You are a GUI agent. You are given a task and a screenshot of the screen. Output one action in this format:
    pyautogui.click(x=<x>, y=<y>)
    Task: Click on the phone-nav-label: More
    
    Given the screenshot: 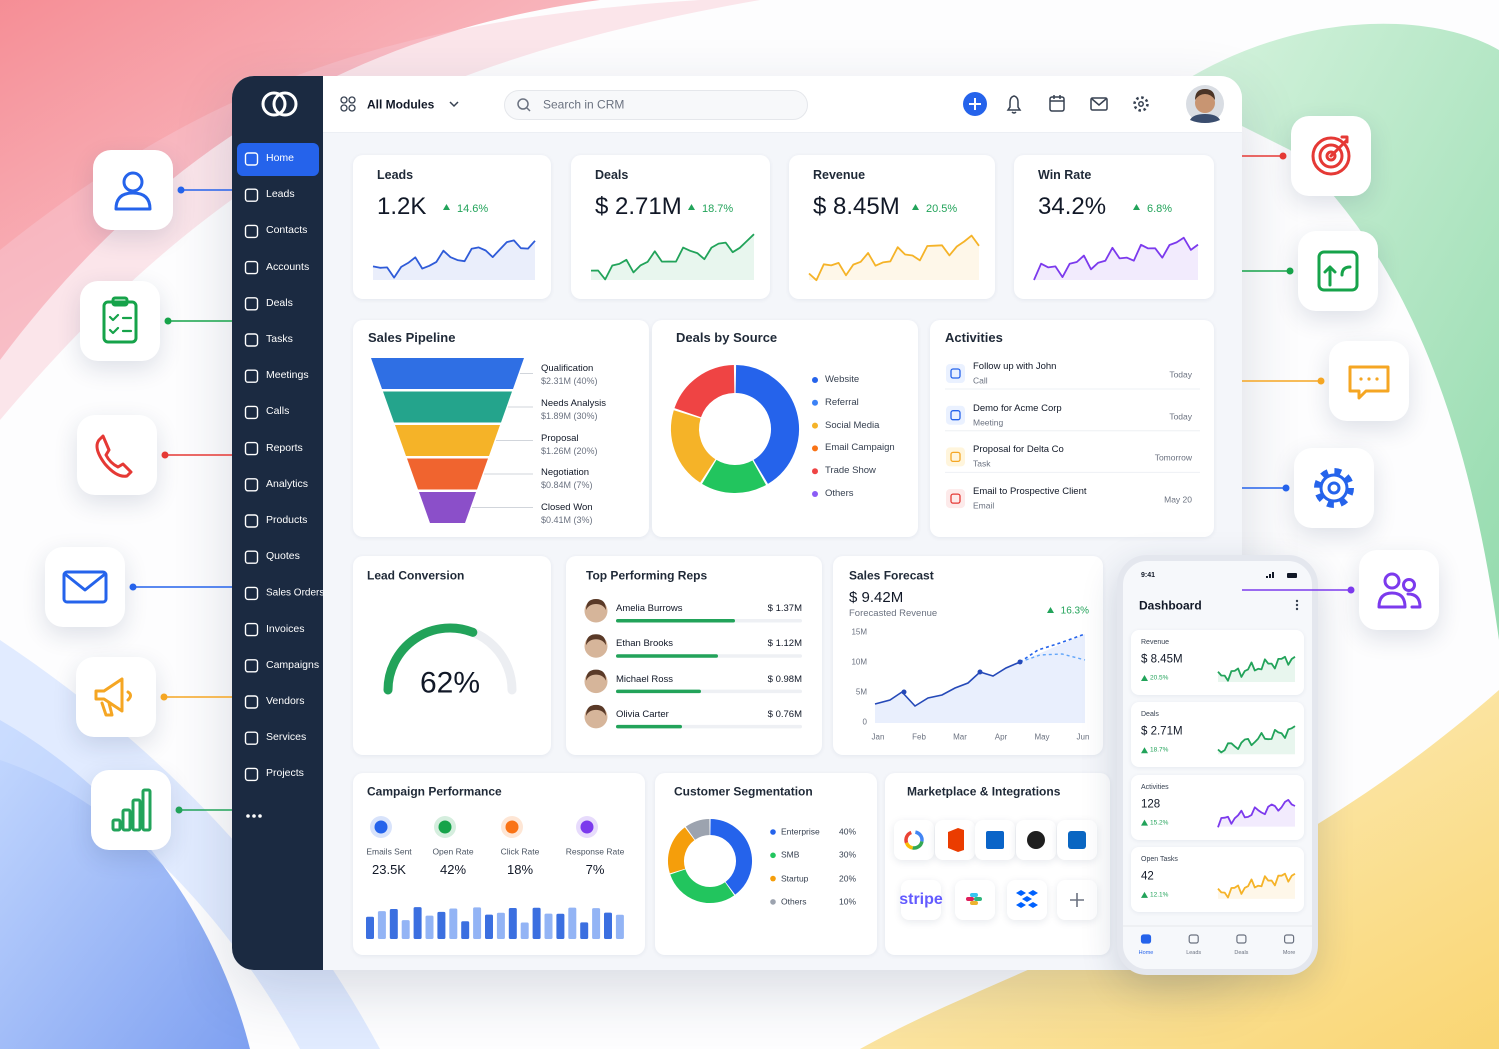 What is the action you would take?
    pyautogui.click(x=1289, y=952)
    